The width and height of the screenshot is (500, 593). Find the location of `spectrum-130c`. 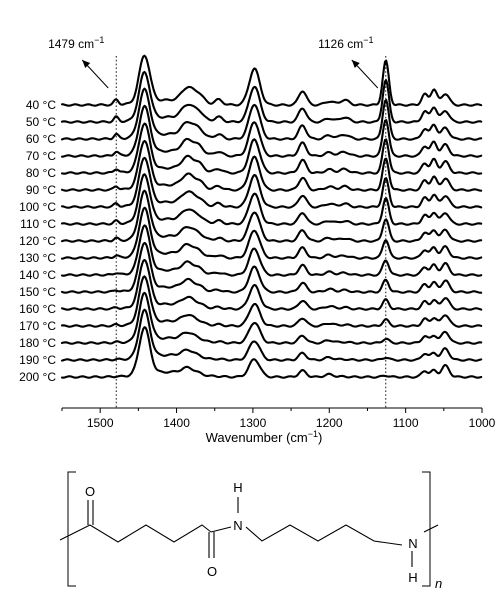

spectrum-130c is located at coordinates (271, 233).